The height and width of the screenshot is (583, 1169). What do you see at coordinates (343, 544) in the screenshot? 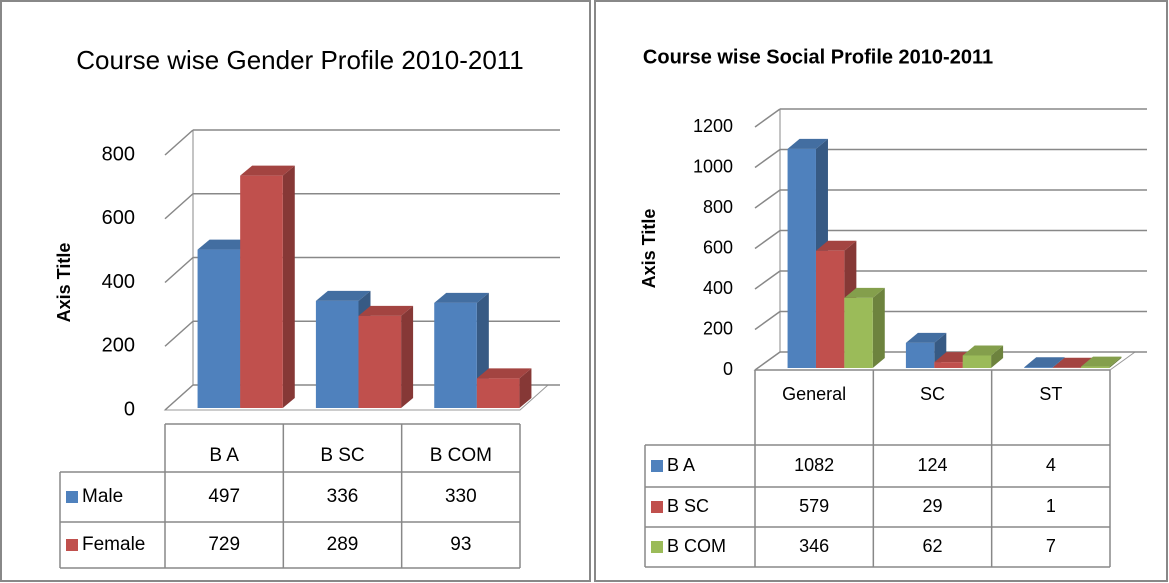
I see `table-cell: 289` at bounding box center [343, 544].